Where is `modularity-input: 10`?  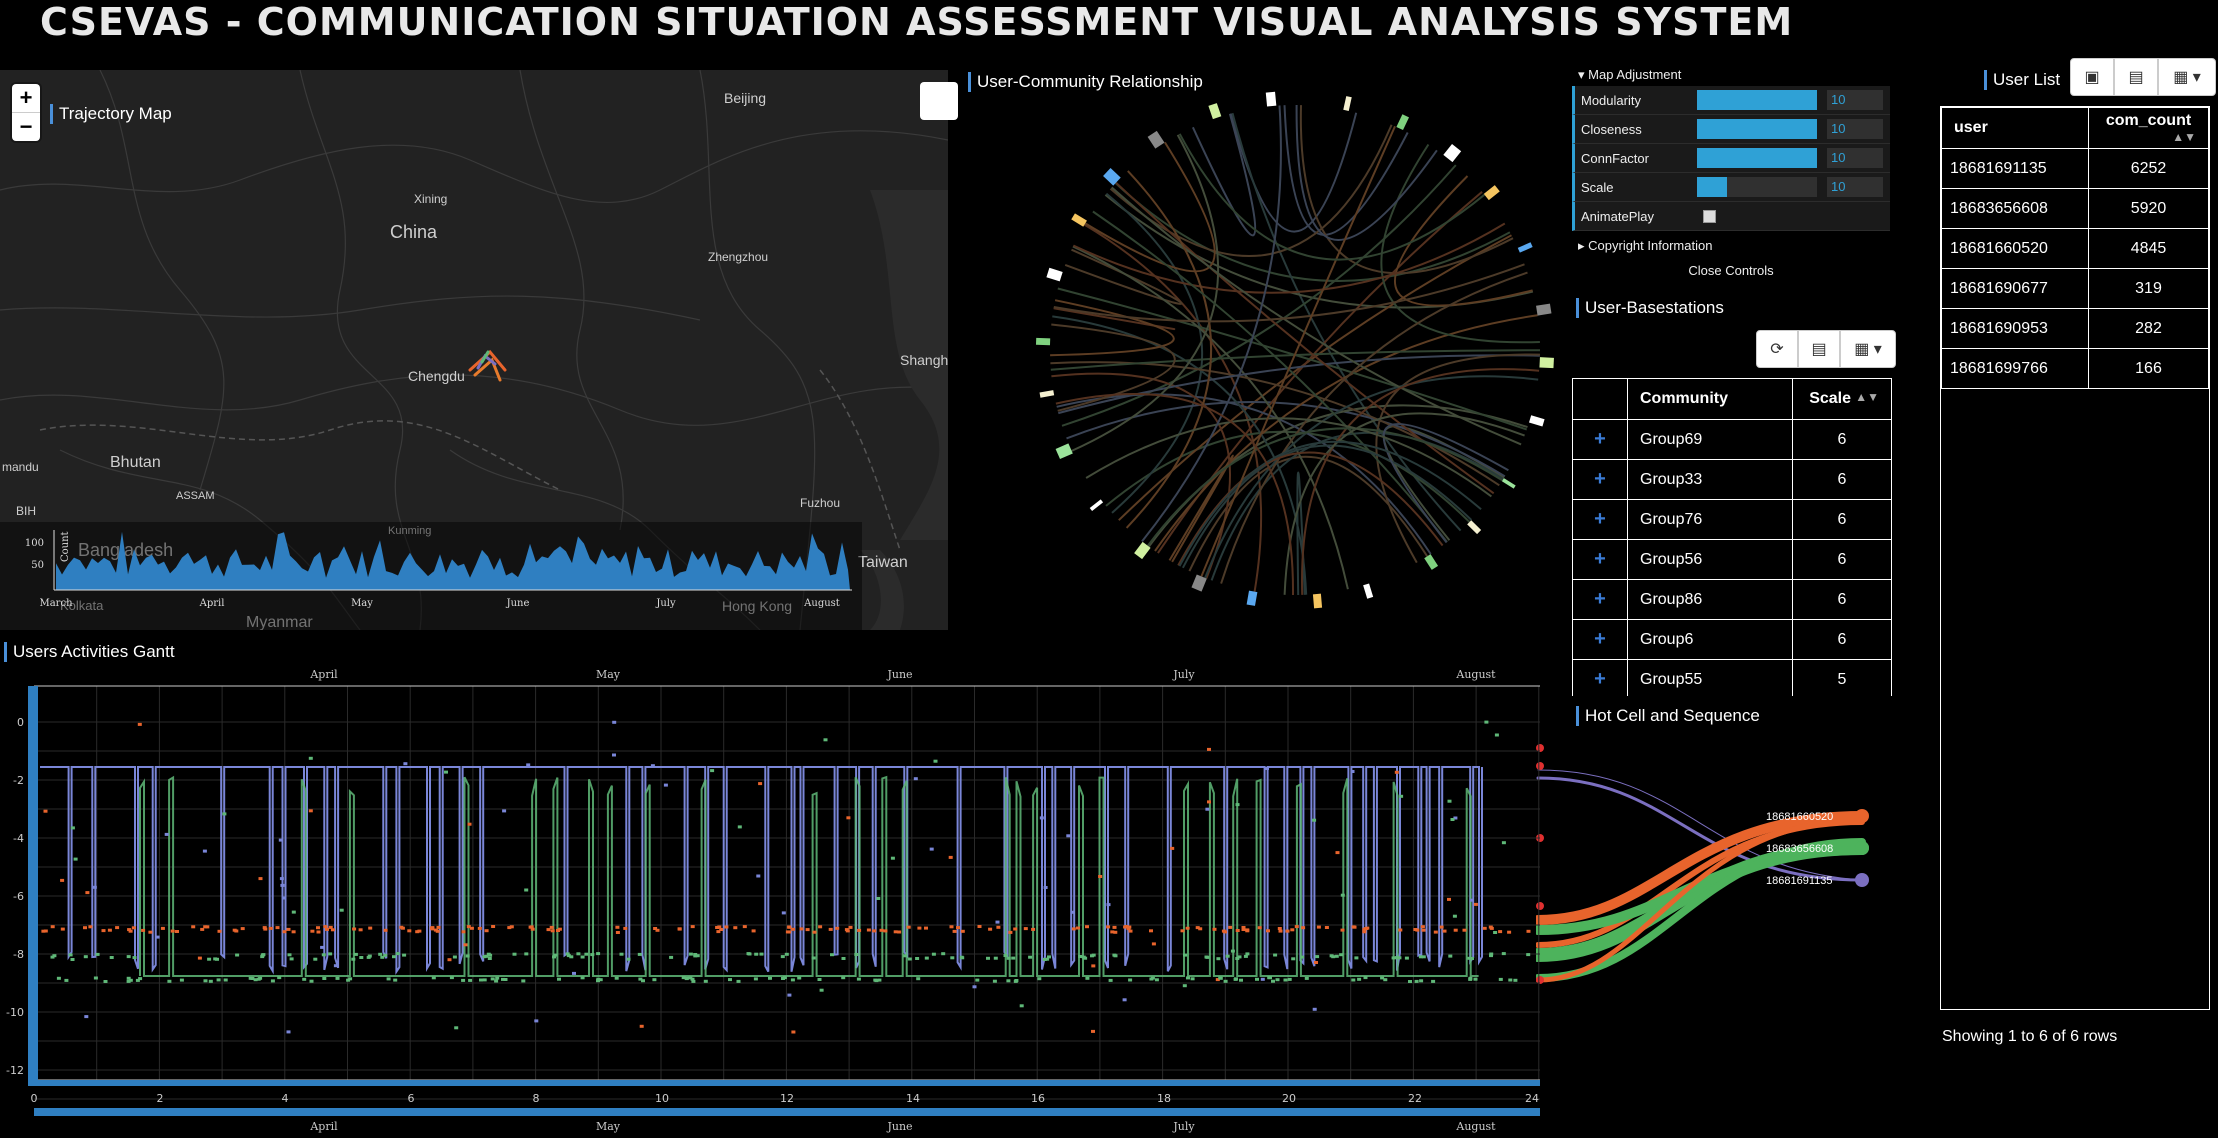
modularity-input: 10 is located at coordinates (1855, 100).